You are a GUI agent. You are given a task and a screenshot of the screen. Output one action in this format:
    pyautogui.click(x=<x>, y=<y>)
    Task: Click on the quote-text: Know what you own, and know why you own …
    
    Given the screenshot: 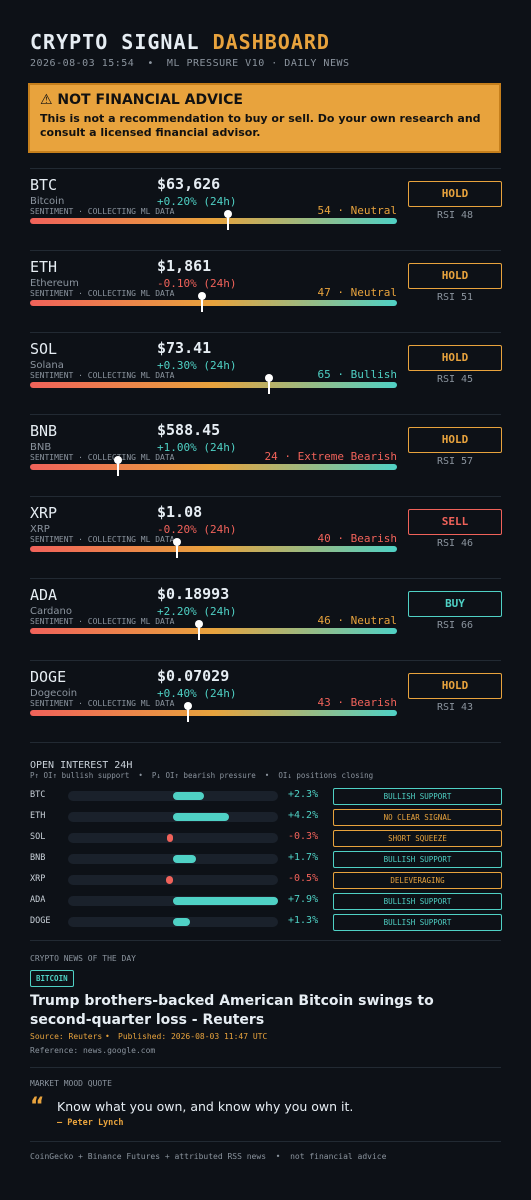 What is the action you would take?
    pyautogui.click(x=205, y=1106)
    